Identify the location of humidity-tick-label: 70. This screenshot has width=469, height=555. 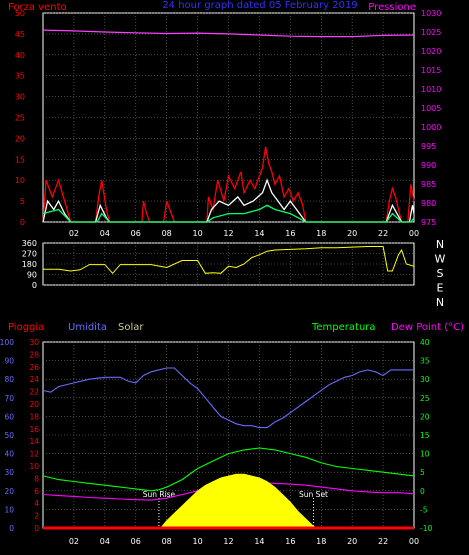
(9, 398).